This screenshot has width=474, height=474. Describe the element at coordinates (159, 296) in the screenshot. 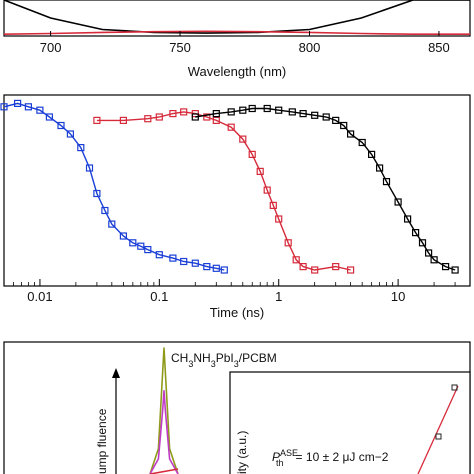

I see `decay-x-tick-label: 0.1` at that location.